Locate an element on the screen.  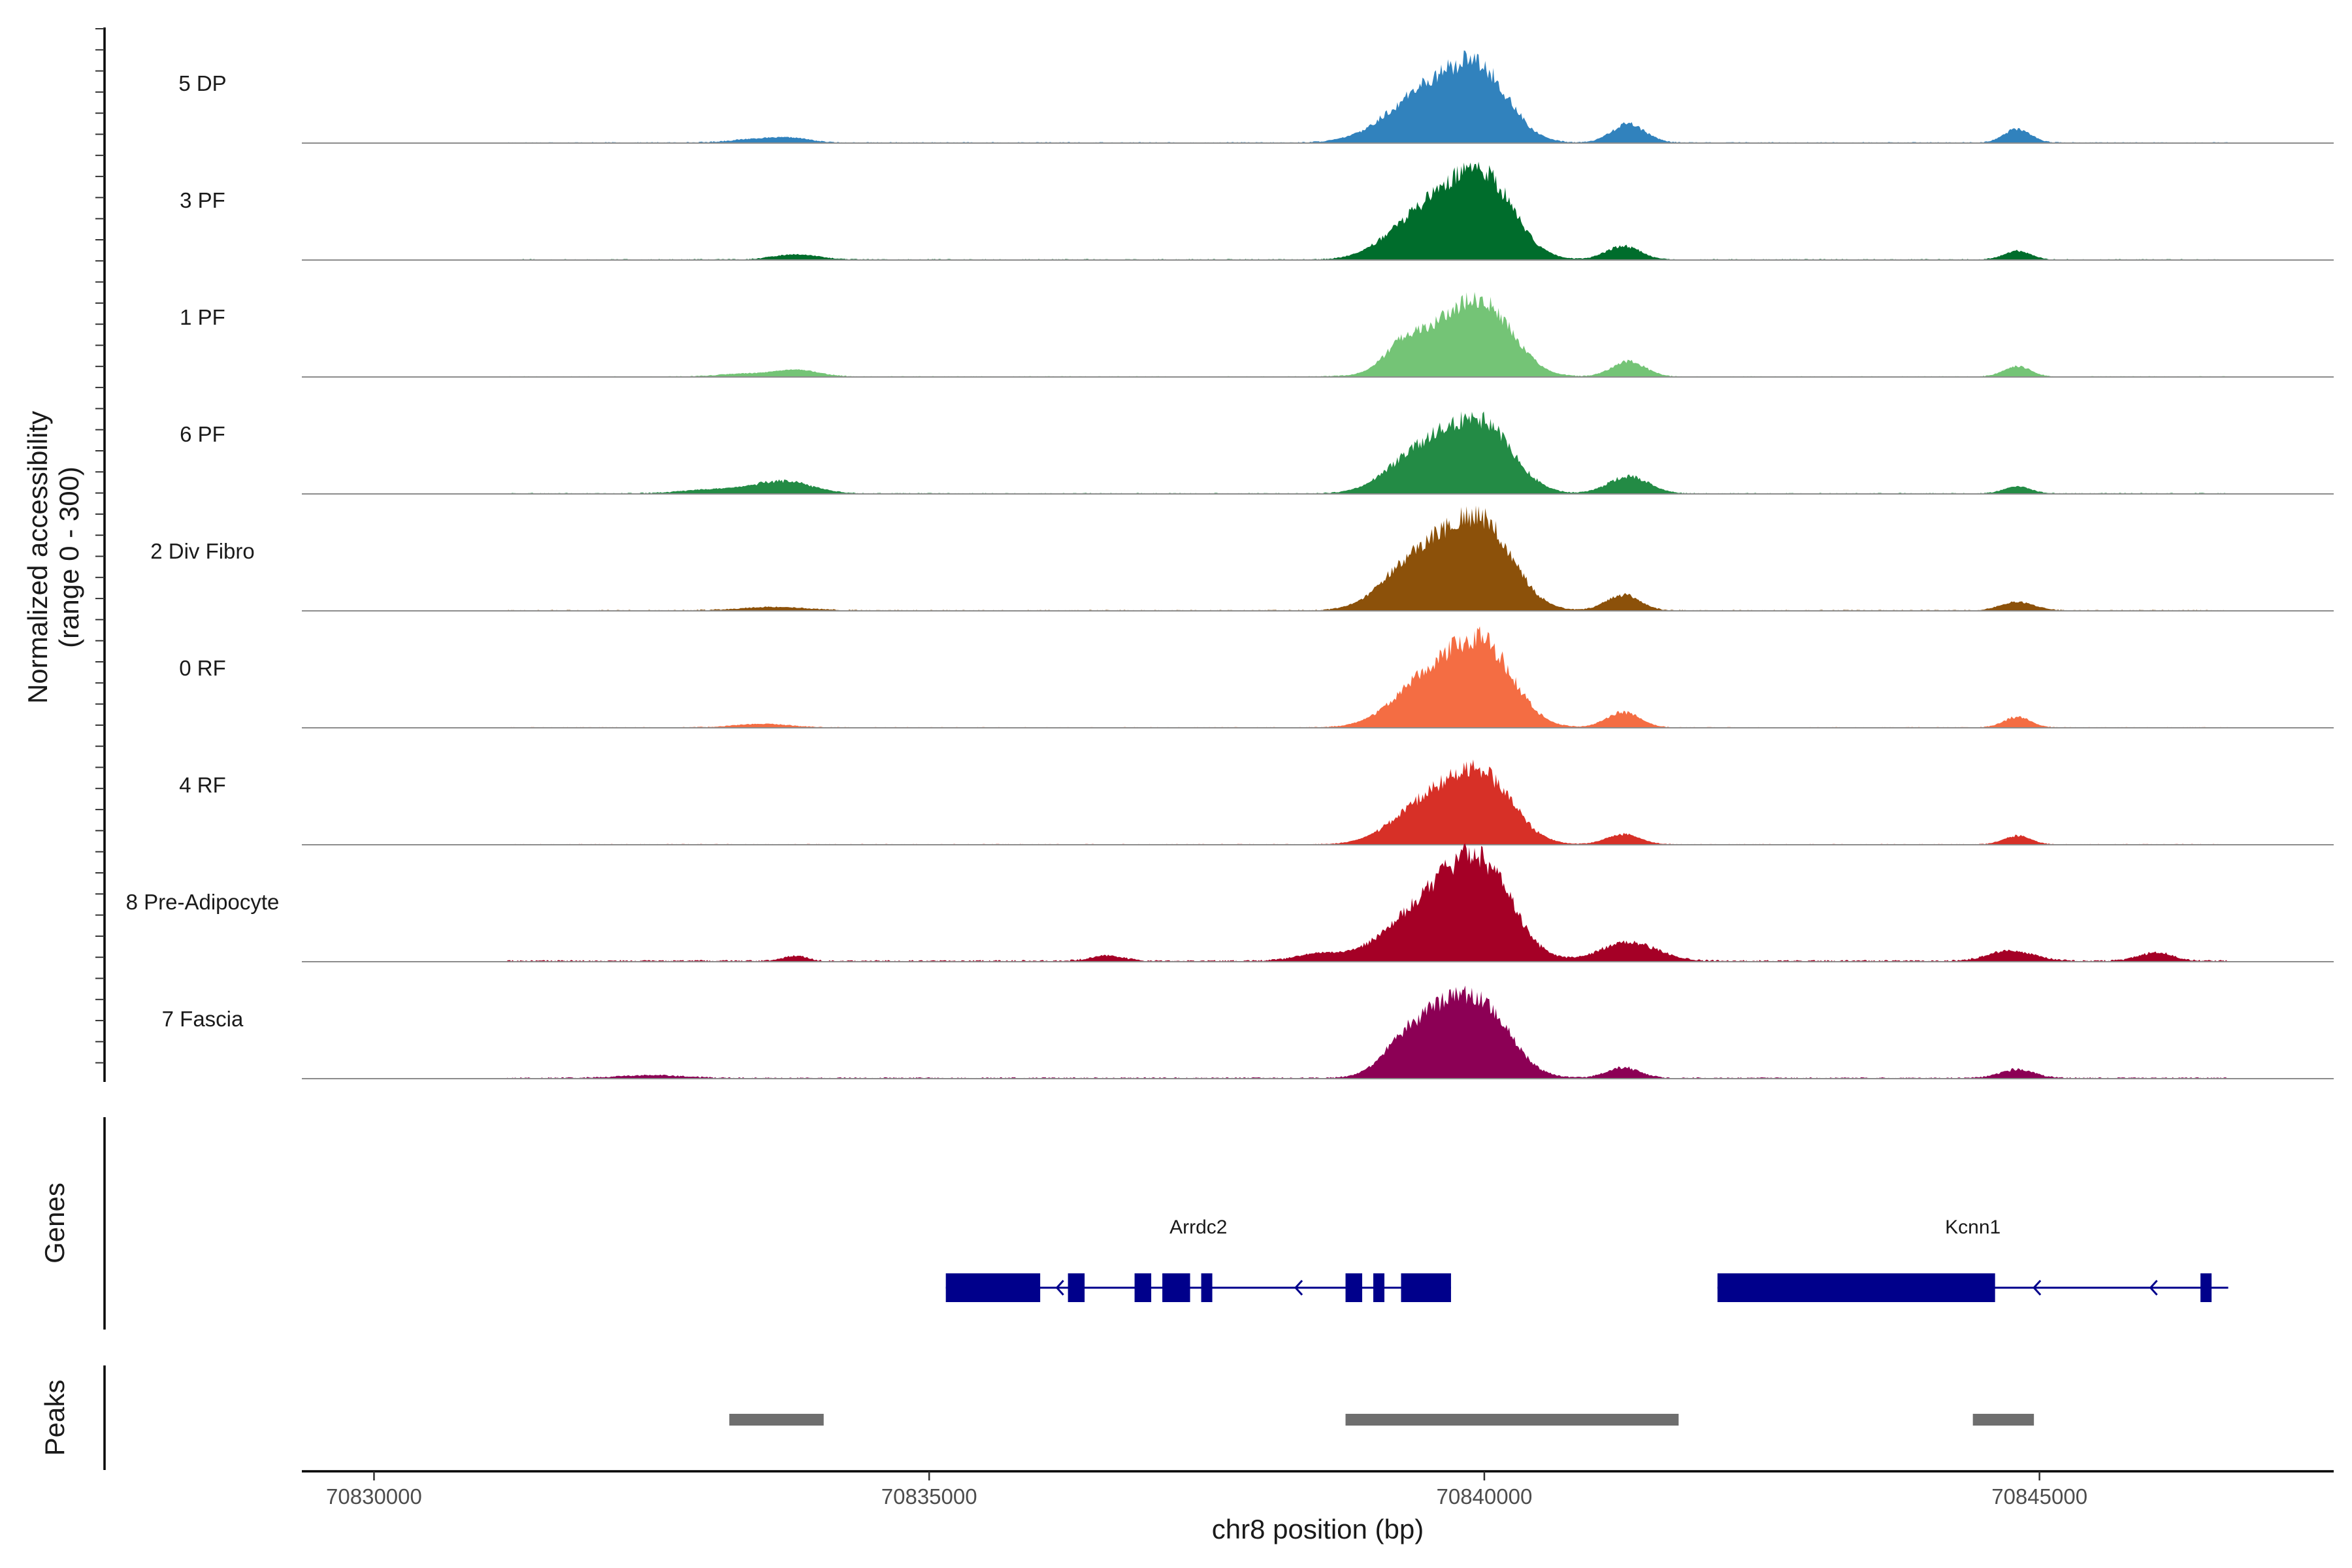
track-label: 8 Pre-Adipocyte is located at coordinates (203, 902).